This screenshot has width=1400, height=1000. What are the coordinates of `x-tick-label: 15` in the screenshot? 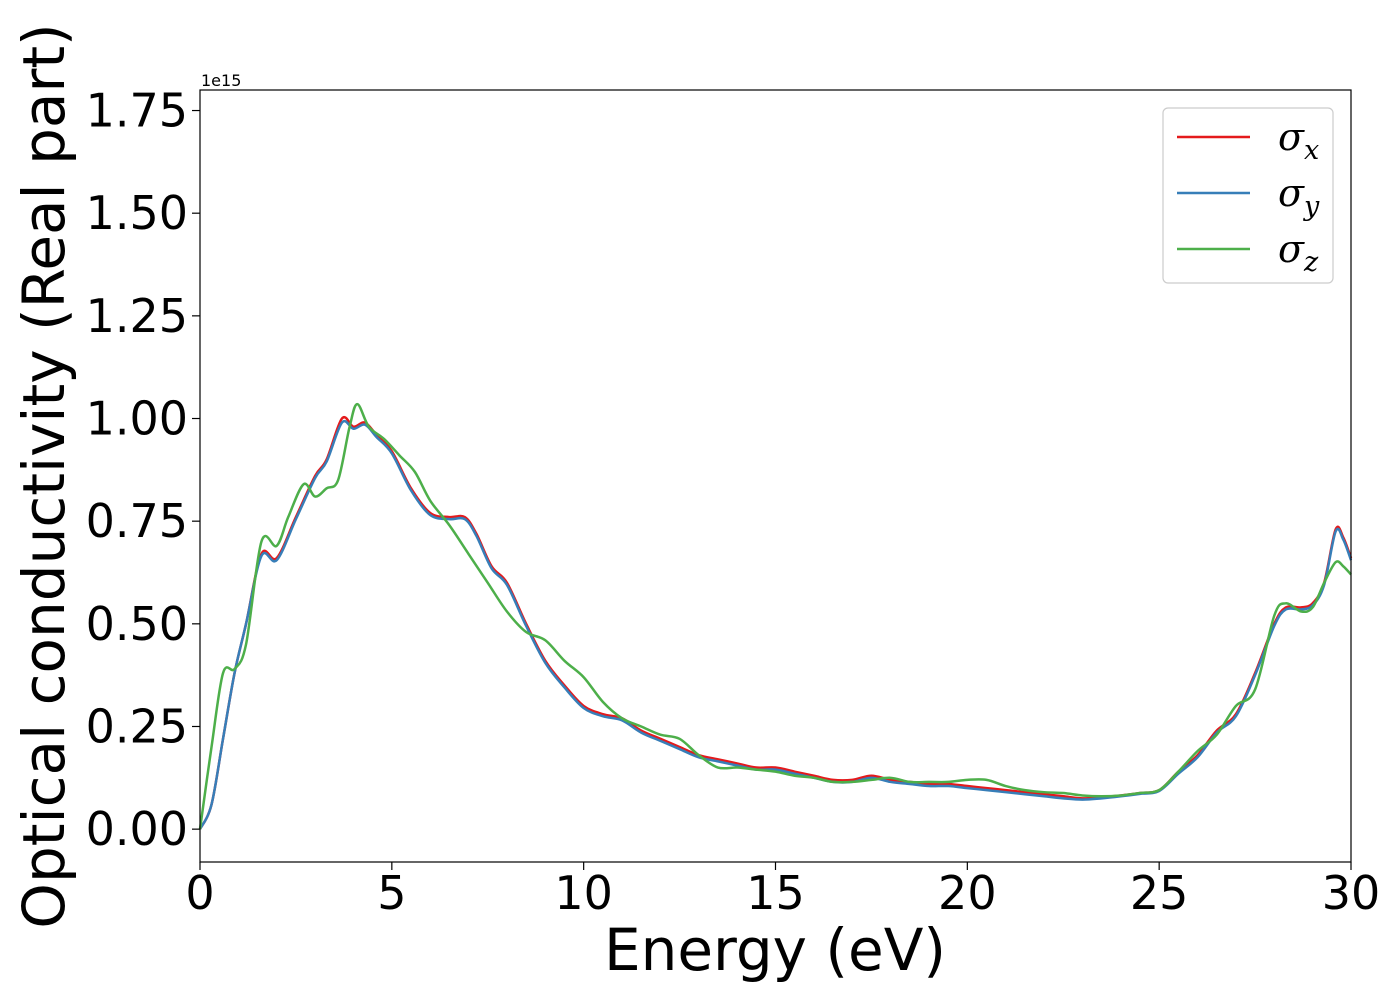 It's located at (775, 893).